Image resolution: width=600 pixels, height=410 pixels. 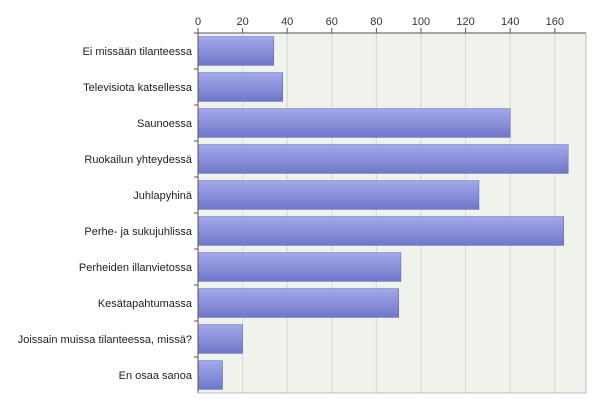 What do you see at coordinates (105, 340) in the screenshot?
I see `category-label: Joissain muissa tilanteessa, missä?` at bounding box center [105, 340].